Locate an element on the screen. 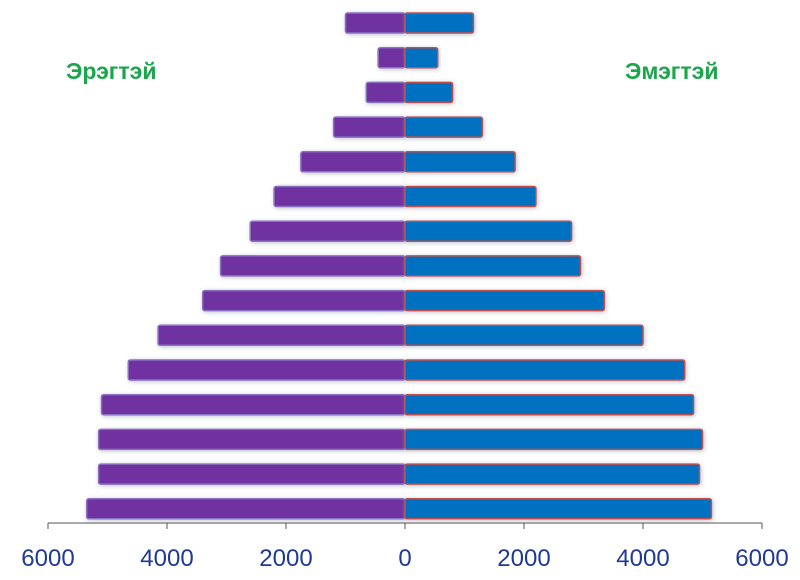 This screenshot has height=580, width=800. x-tick-label: 0 is located at coordinates (404, 558).